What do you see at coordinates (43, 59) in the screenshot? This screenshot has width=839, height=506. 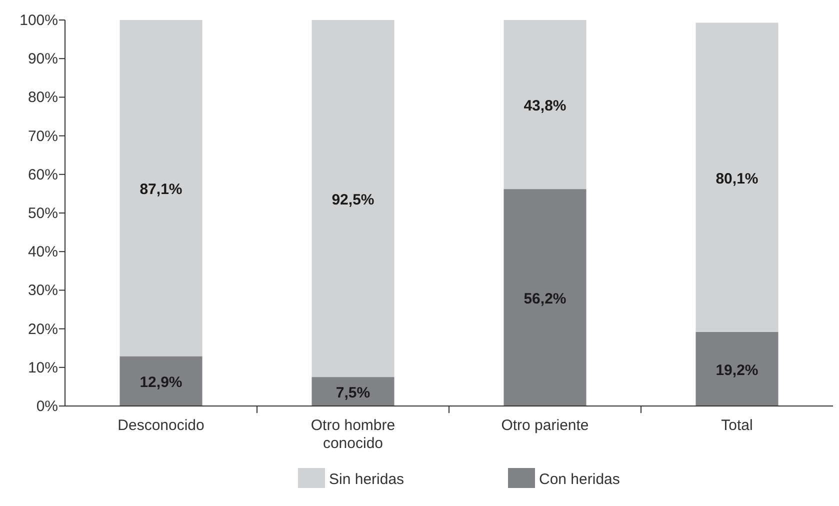 I see `y-tick-label: 90%` at bounding box center [43, 59].